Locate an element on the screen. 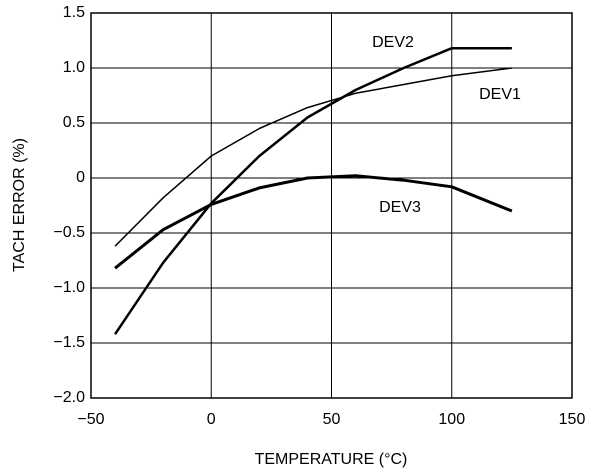  series-label: DEV1 is located at coordinates (500, 94).